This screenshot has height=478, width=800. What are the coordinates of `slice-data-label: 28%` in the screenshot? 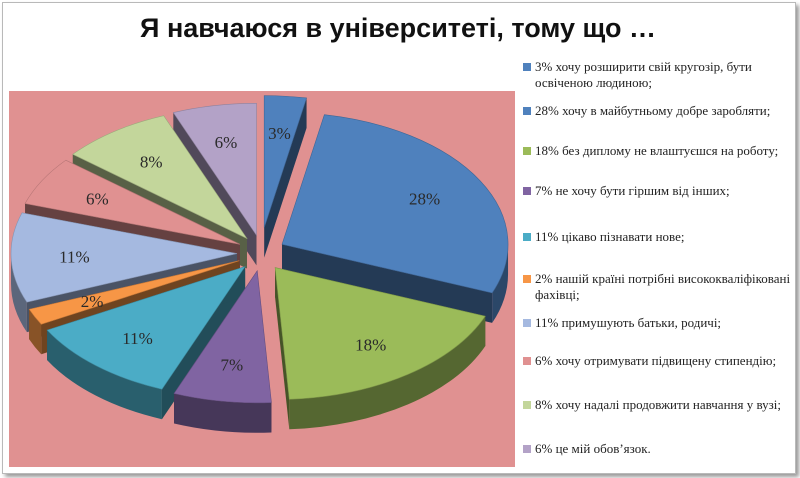 It's located at (424, 199).